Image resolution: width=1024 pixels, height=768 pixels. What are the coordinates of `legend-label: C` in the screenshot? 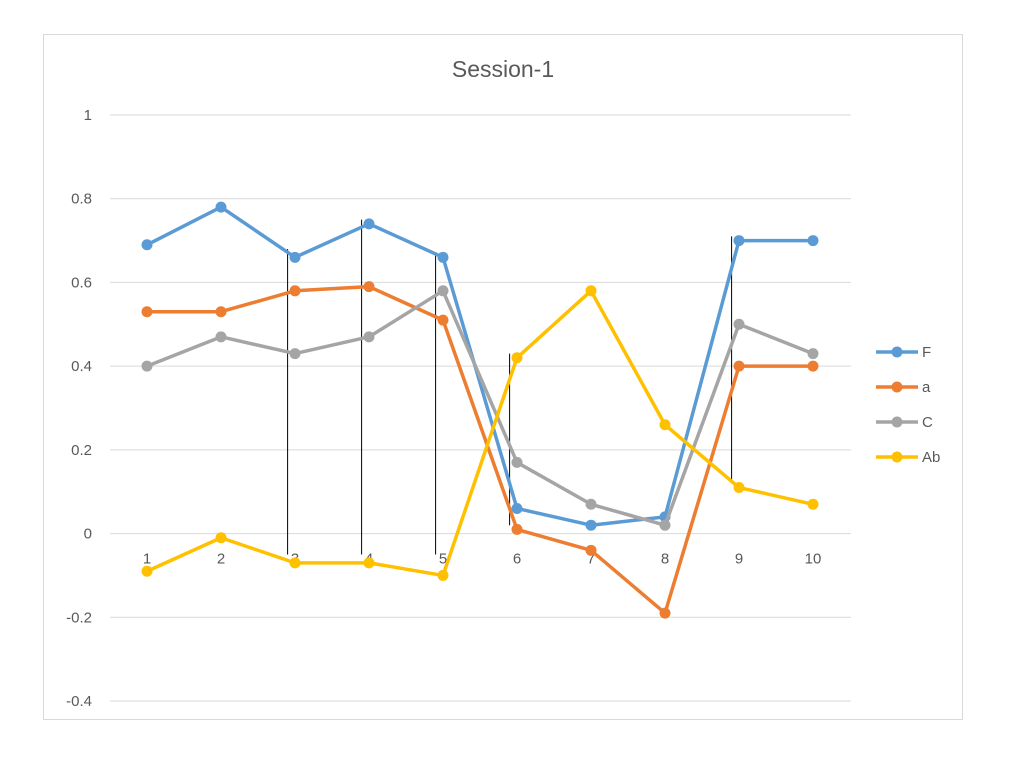 It's located at (927, 422).